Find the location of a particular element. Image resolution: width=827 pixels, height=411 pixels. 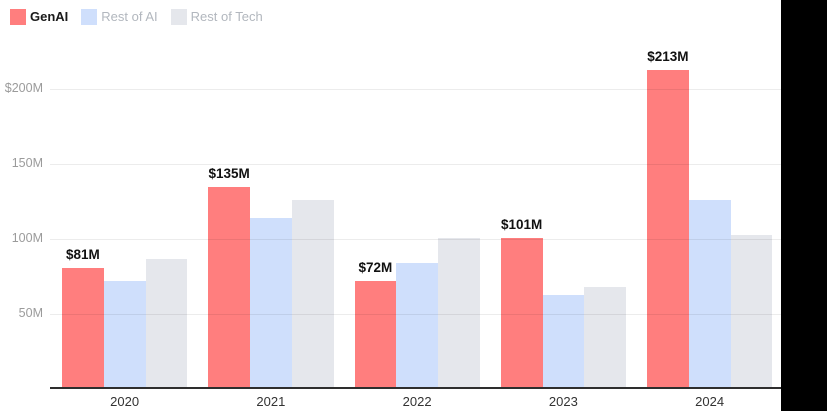

bar-rest-of-tech-2024 is located at coordinates (751, 311).